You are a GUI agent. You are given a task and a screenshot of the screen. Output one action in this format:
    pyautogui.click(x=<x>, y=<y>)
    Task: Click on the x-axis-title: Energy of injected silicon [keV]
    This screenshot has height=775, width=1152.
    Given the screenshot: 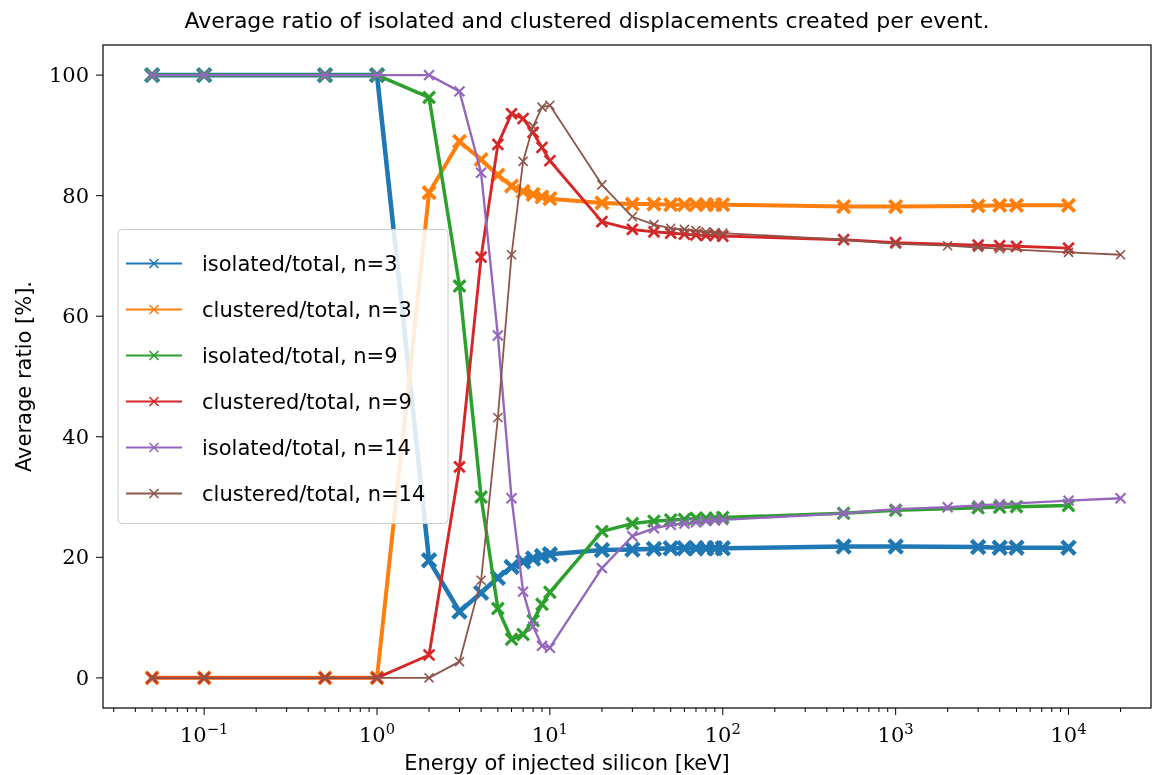 What is the action you would take?
    pyautogui.click(x=567, y=763)
    